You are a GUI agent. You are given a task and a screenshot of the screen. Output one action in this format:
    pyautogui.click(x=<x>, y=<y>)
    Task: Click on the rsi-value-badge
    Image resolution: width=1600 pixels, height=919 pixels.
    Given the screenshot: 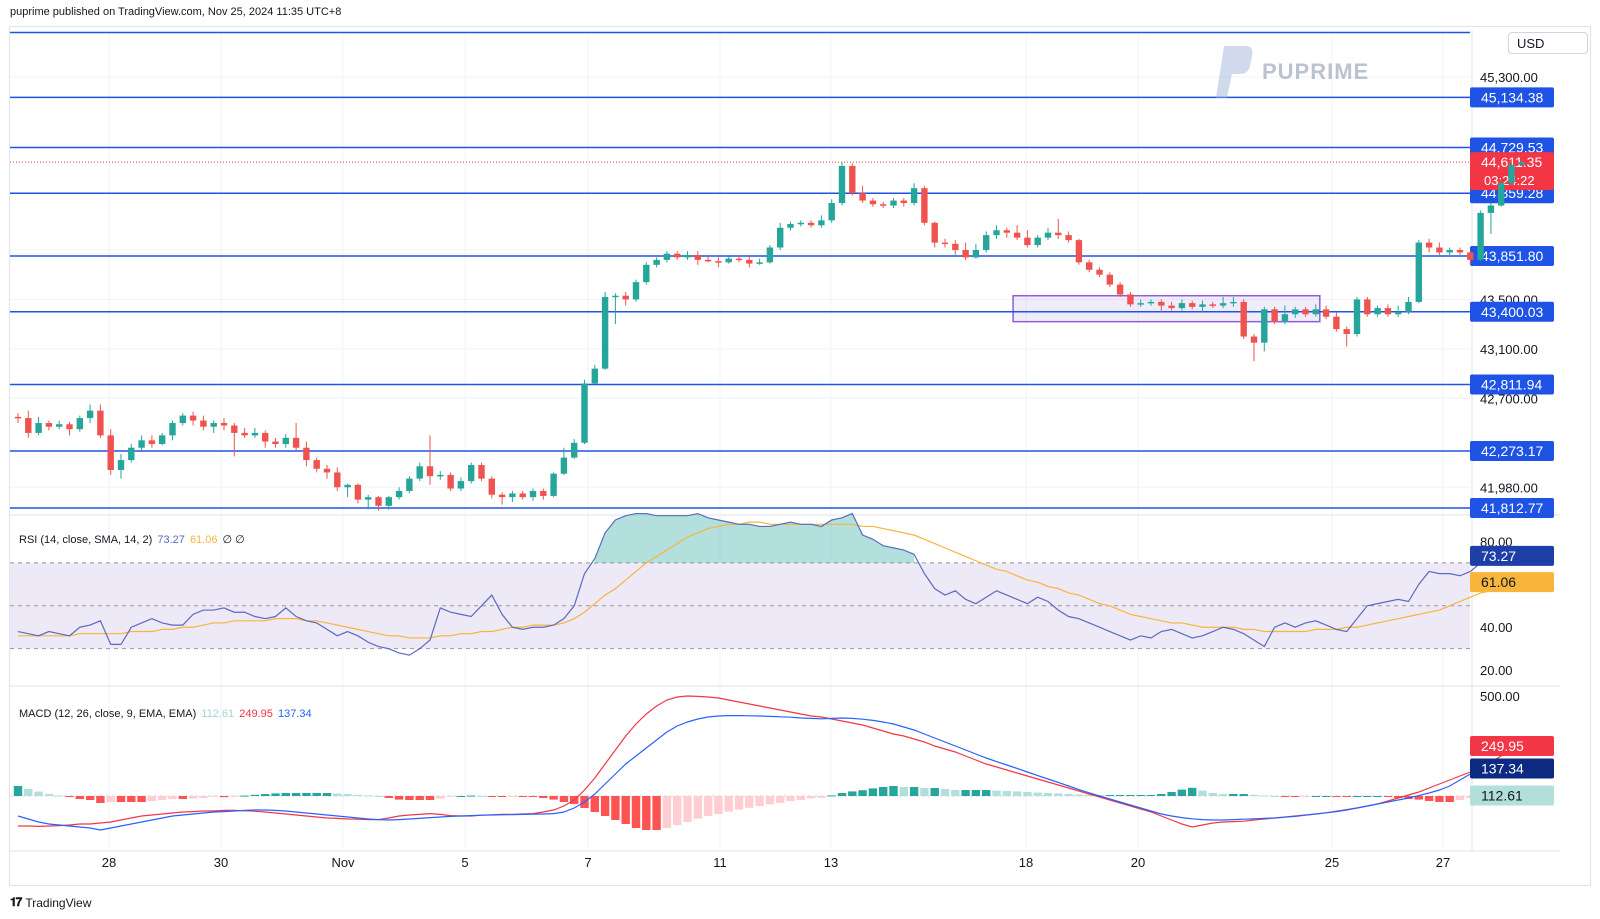 What is the action you would take?
    pyautogui.click(x=1512, y=555)
    